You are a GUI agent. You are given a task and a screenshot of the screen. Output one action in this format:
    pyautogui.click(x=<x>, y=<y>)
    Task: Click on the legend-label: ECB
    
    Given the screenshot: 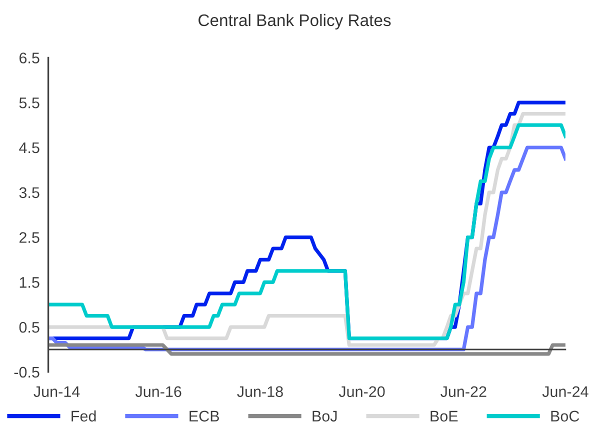 What is the action you would take?
    pyautogui.click(x=204, y=416)
    